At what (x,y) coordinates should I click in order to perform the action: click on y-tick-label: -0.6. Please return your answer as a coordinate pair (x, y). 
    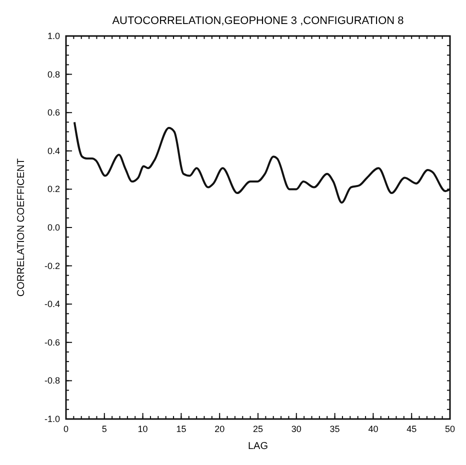
    Looking at the image, I should click on (52, 342).